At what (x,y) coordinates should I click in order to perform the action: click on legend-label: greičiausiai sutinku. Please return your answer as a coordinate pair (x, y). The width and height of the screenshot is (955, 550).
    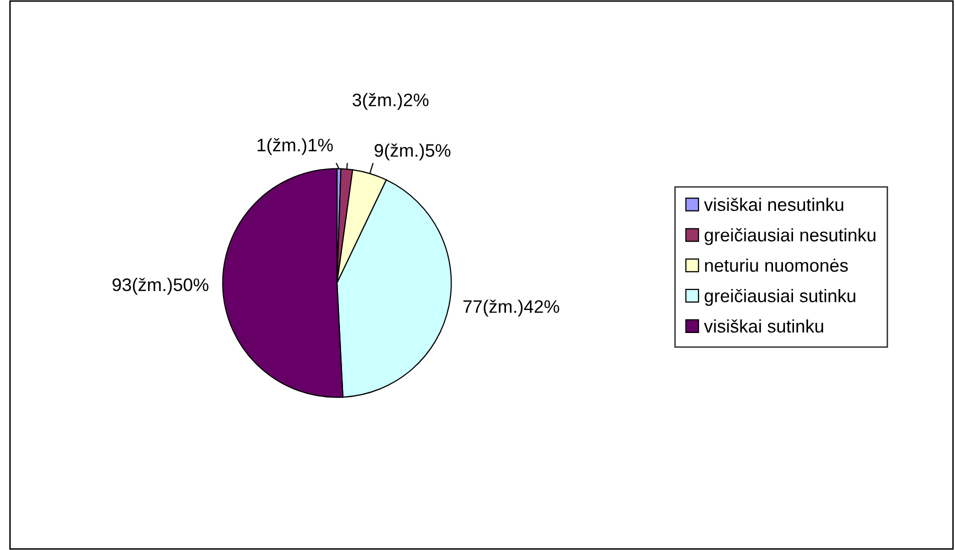
    Looking at the image, I should click on (780, 297).